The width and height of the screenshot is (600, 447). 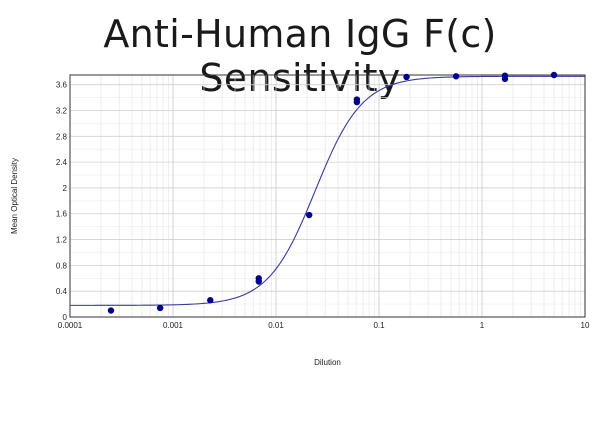 I want to click on y-tick-label: 2, so click(x=65, y=188).